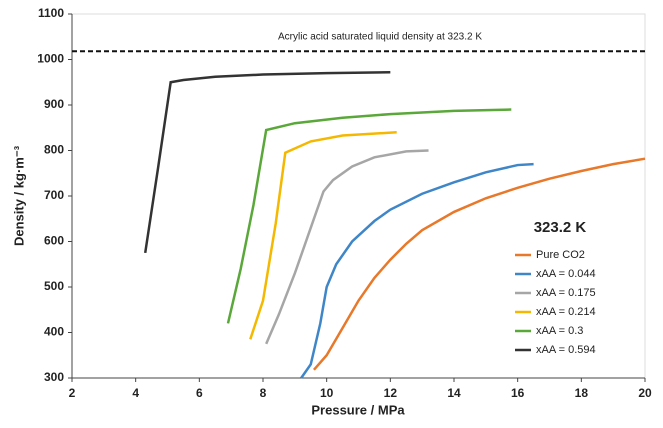  I want to click on y-tick-label: 1100, so click(51, 13).